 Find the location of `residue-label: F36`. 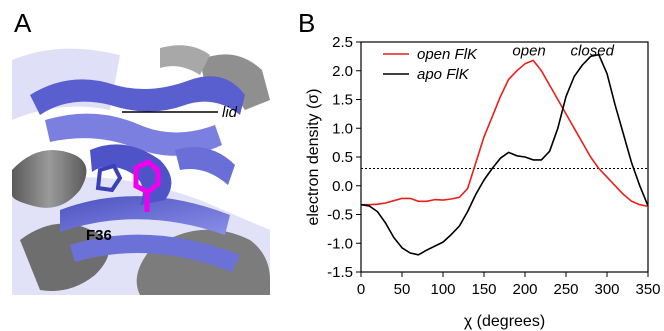

residue-label: F36 is located at coordinates (99, 235).